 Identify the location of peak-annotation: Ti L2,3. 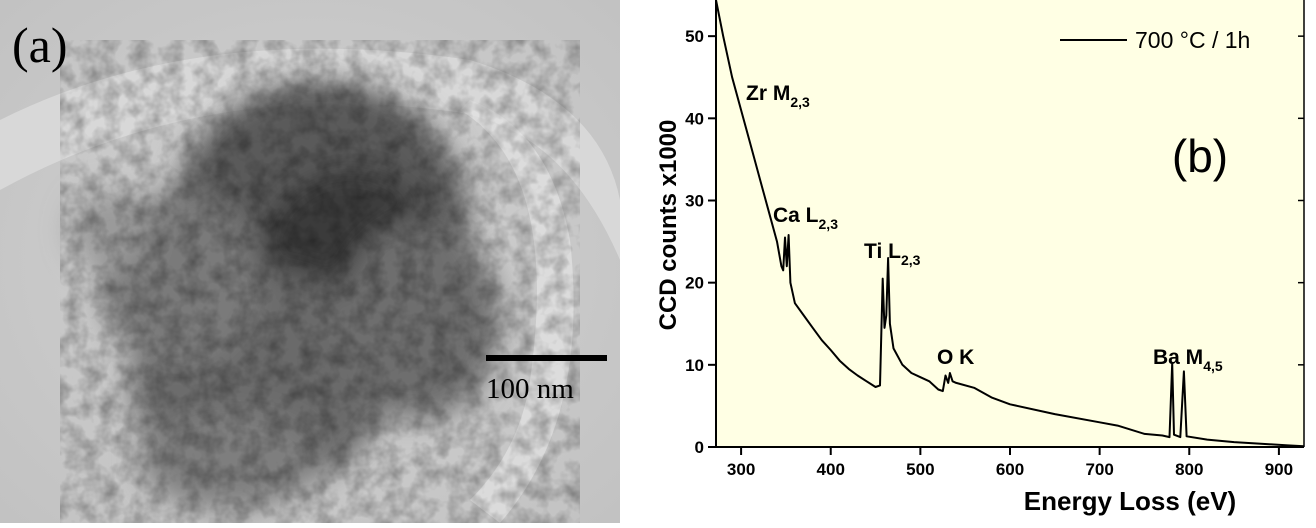
(892, 254).